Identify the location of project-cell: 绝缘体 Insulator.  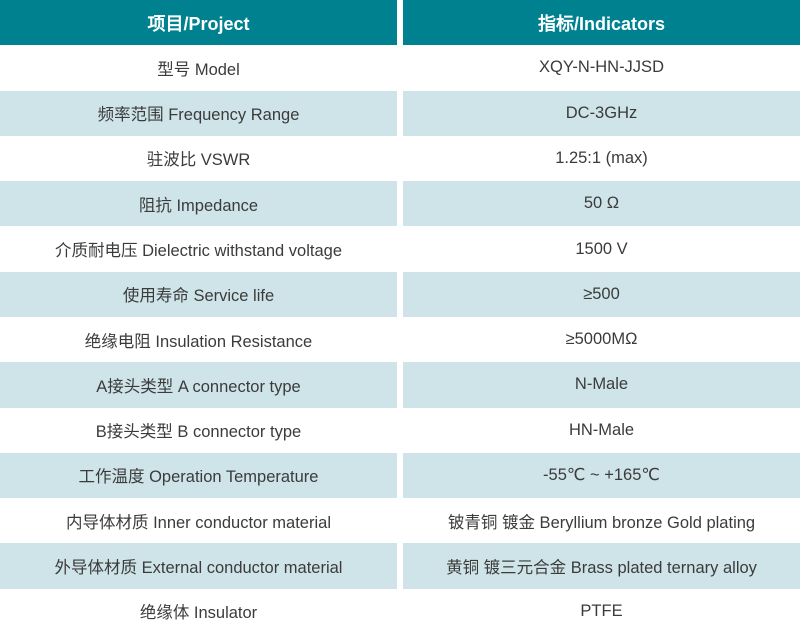
(198, 611).